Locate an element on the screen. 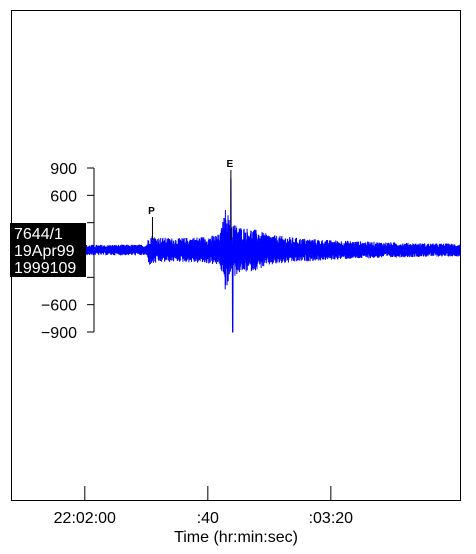  phase-picks: PE is located at coordinates (191, 199).